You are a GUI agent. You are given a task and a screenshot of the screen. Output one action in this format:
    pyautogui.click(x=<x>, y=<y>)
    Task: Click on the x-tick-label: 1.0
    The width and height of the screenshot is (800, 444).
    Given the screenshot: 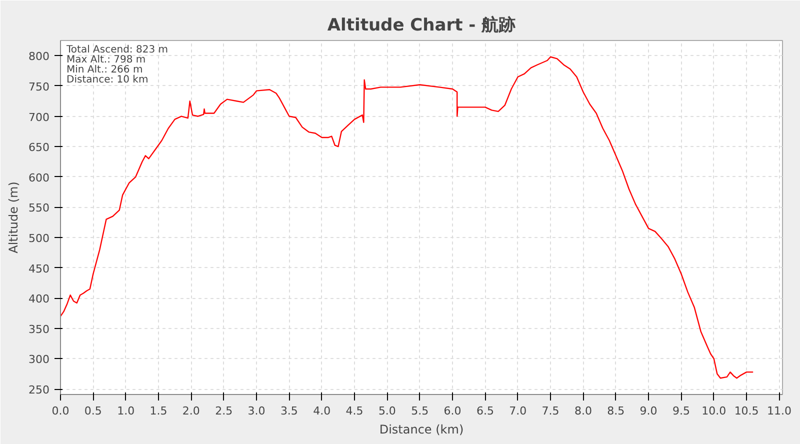 What is the action you would take?
    pyautogui.click(x=126, y=411)
    